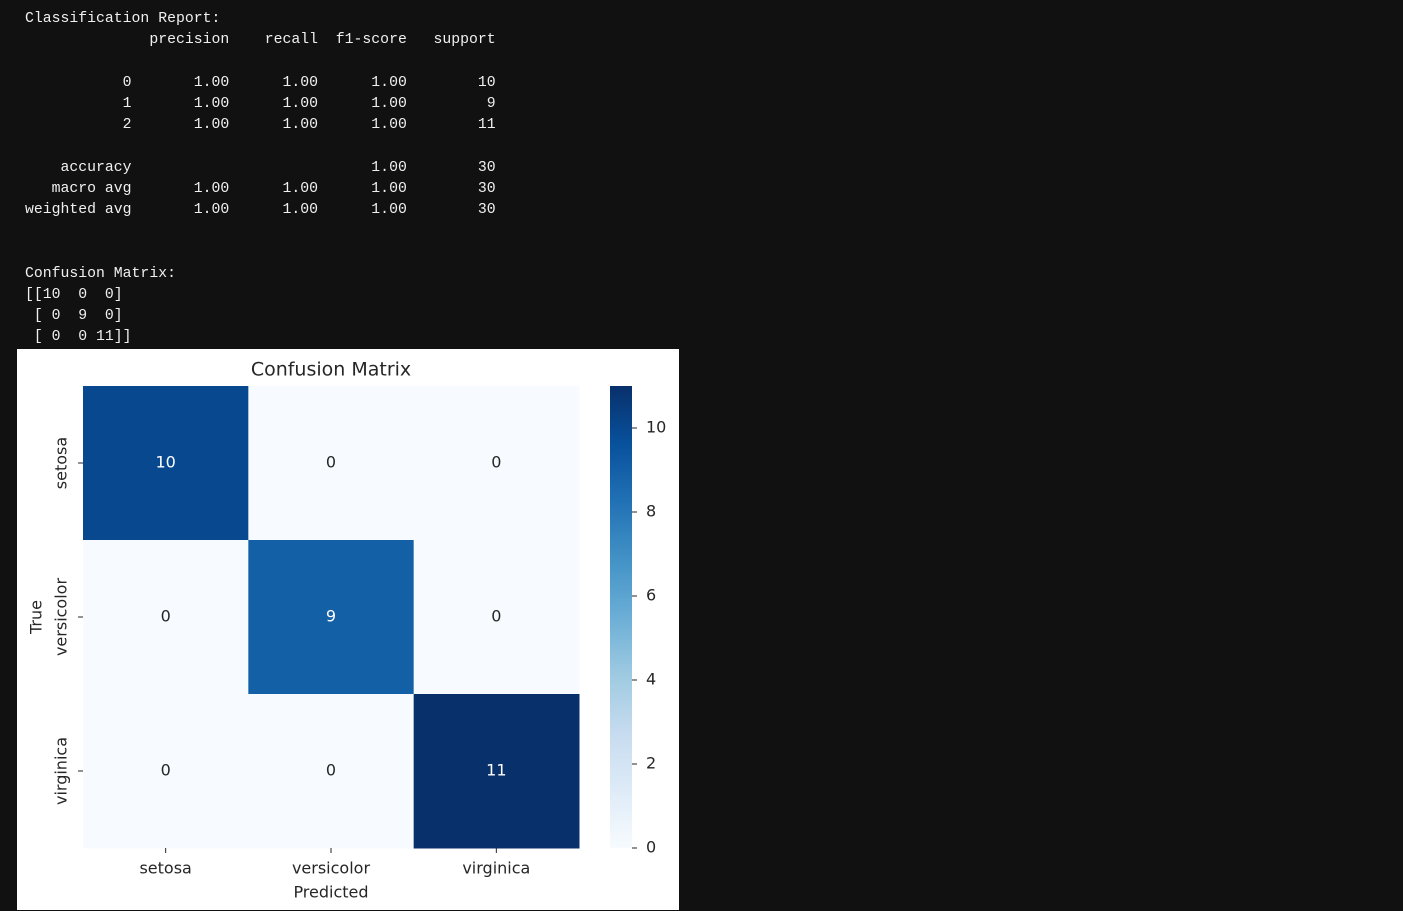 The width and height of the screenshot is (1403, 911). Describe the element at coordinates (260, 189) in the screenshot. I see `report-row: macro avg 1.00 1.00 1.00 30` at that location.